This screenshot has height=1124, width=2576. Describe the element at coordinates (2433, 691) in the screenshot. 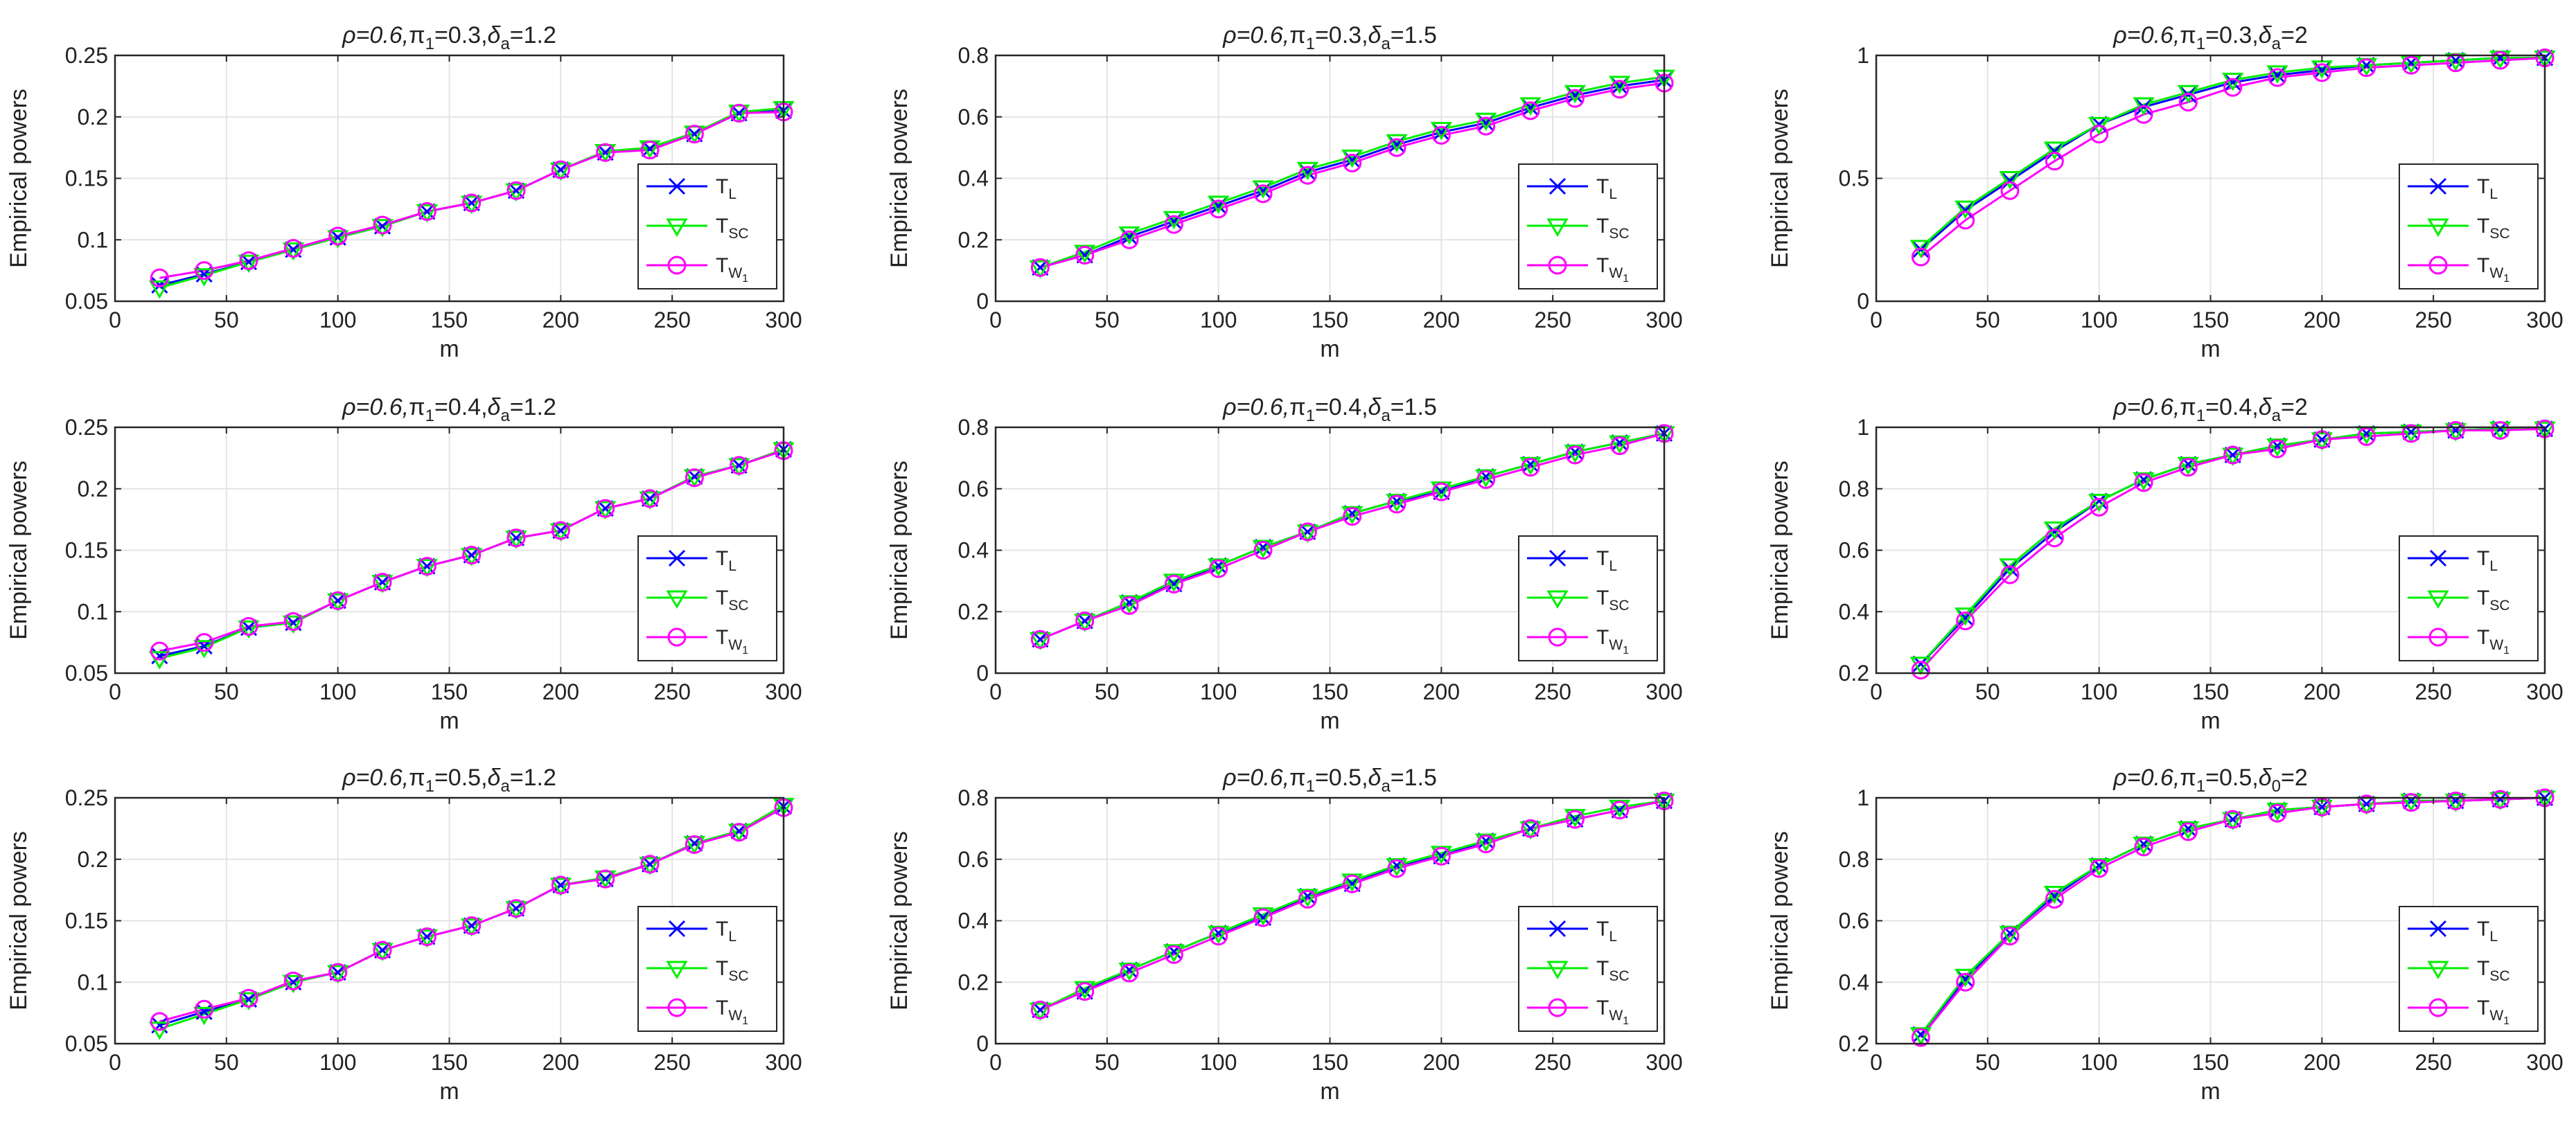

I see `x-tick-label: 250` at that location.